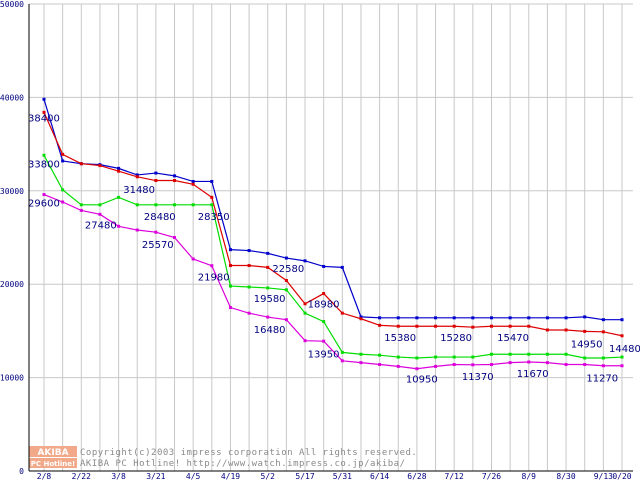 This screenshot has height=480, width=640. I want to click on x-tick-label: 6/14, so click(379, 476).